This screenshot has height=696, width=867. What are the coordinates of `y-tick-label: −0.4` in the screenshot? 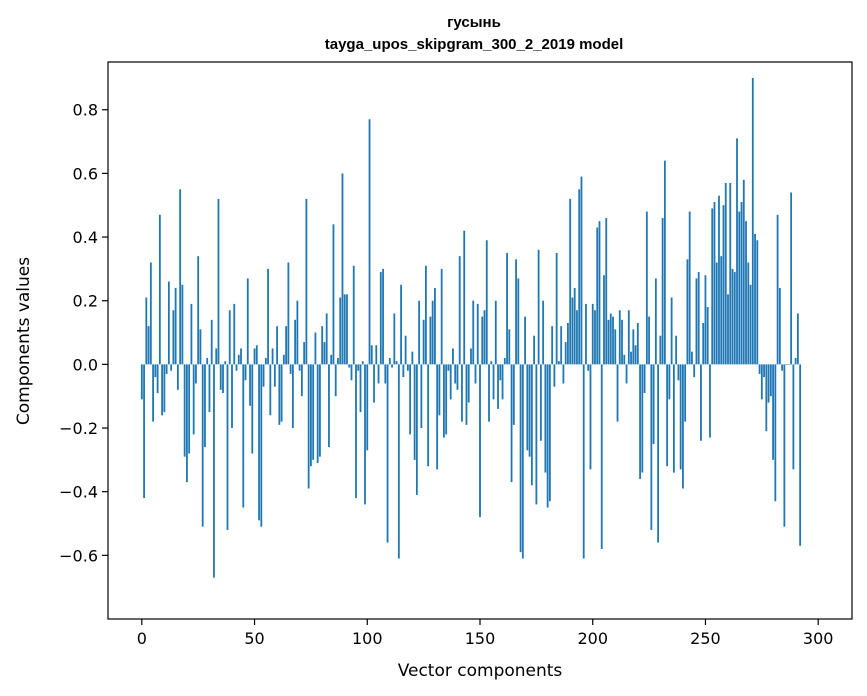 It's located at (78, 492).